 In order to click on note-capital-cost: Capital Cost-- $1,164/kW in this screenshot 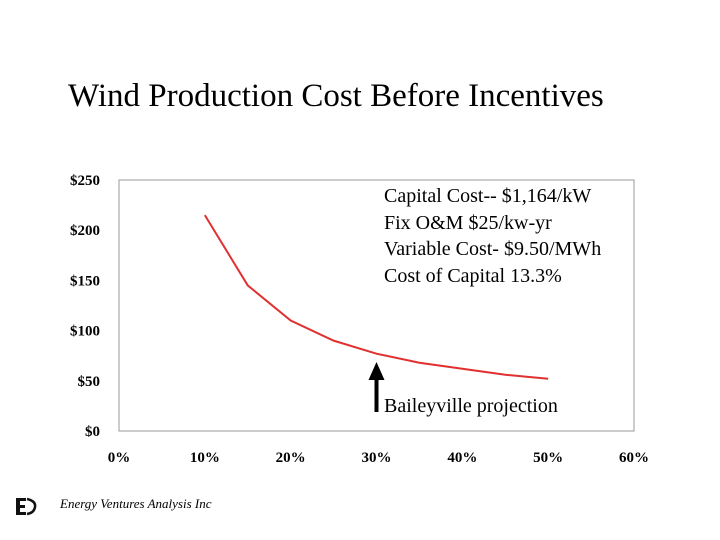, I will do `click(488, 196)`.